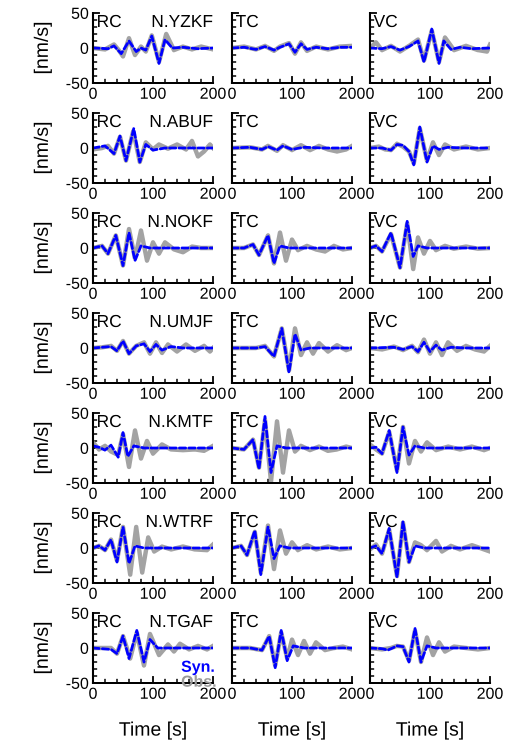 This screenshot has width=520, height=752. Describe the element at coordinates (181, 121) in the screenshot. I see `annotation: N.ABUF` at that location.